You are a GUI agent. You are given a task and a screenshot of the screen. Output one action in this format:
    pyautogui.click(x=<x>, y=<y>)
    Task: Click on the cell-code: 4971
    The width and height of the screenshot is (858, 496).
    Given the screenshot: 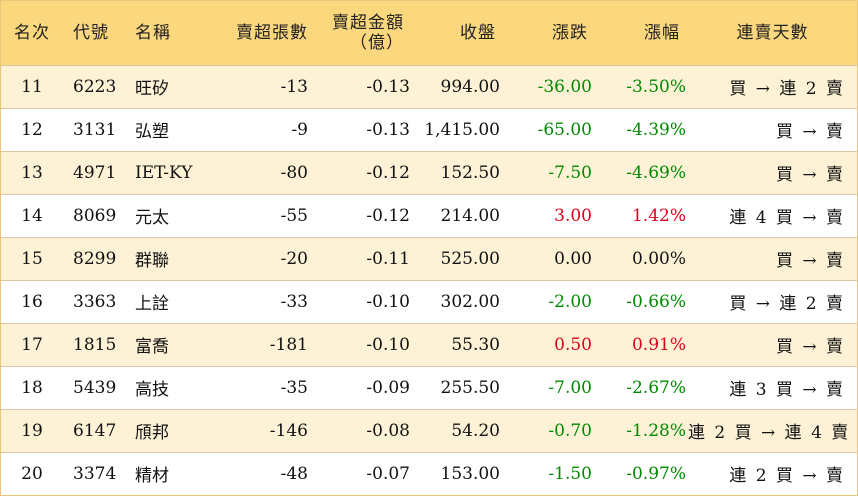 What is the action you would take?
    pyautogui.click(x=95, y=172)
    